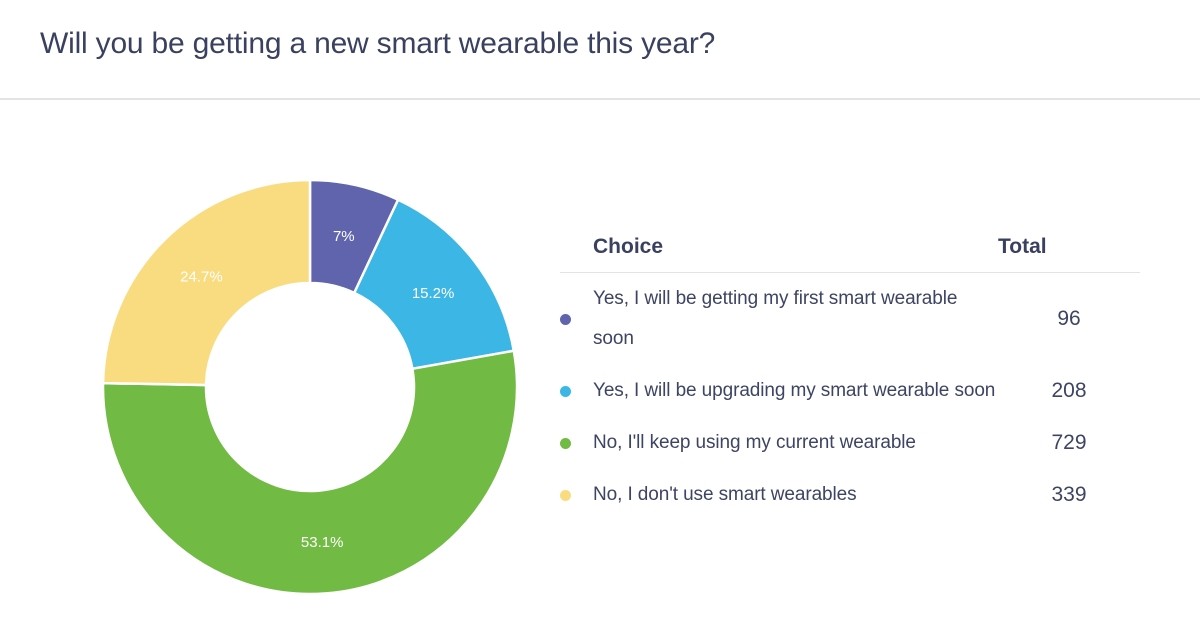 The width and height of the screenshot is (1200, 630). Describe the element at coordinates (1022, 246) in the screenshot. I see `column-header-total: Total` at that location.